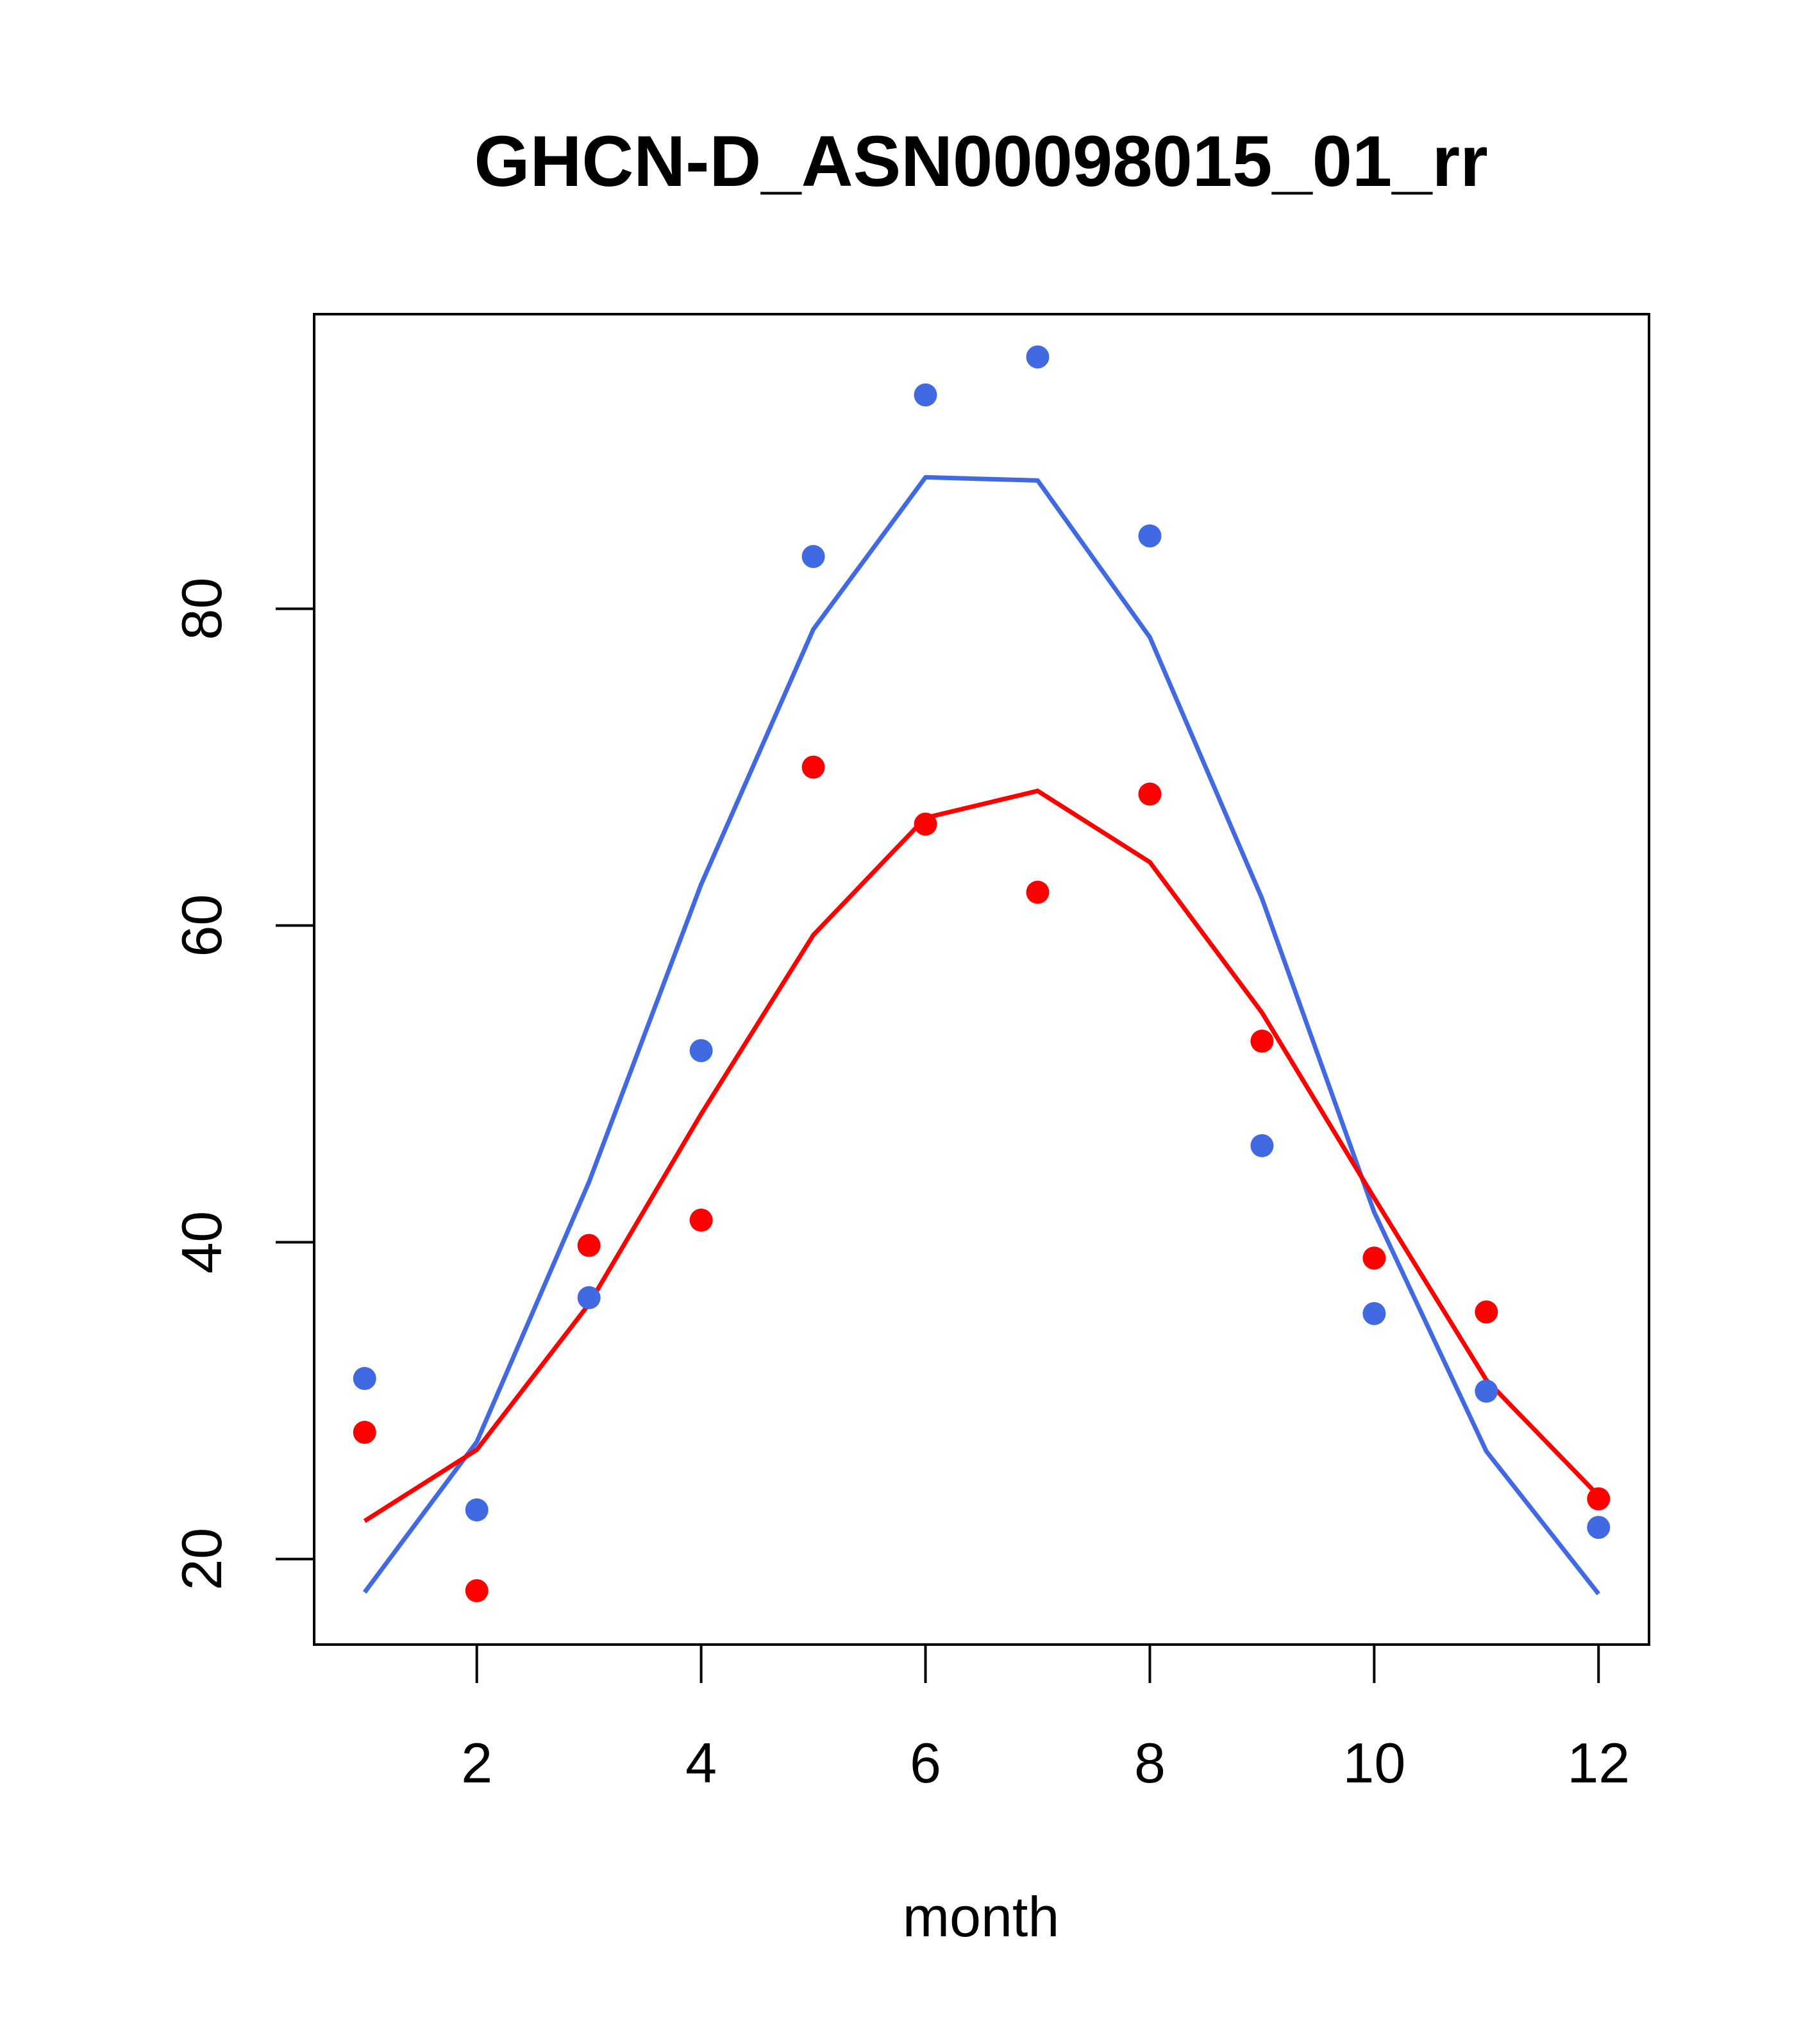 Image resolution: width=1817 pixels, height=2044 pixels. Describe the element at coordinates (243, 1084) in the screenshot. I see `y-axis: 20 40 60 80` at that location.